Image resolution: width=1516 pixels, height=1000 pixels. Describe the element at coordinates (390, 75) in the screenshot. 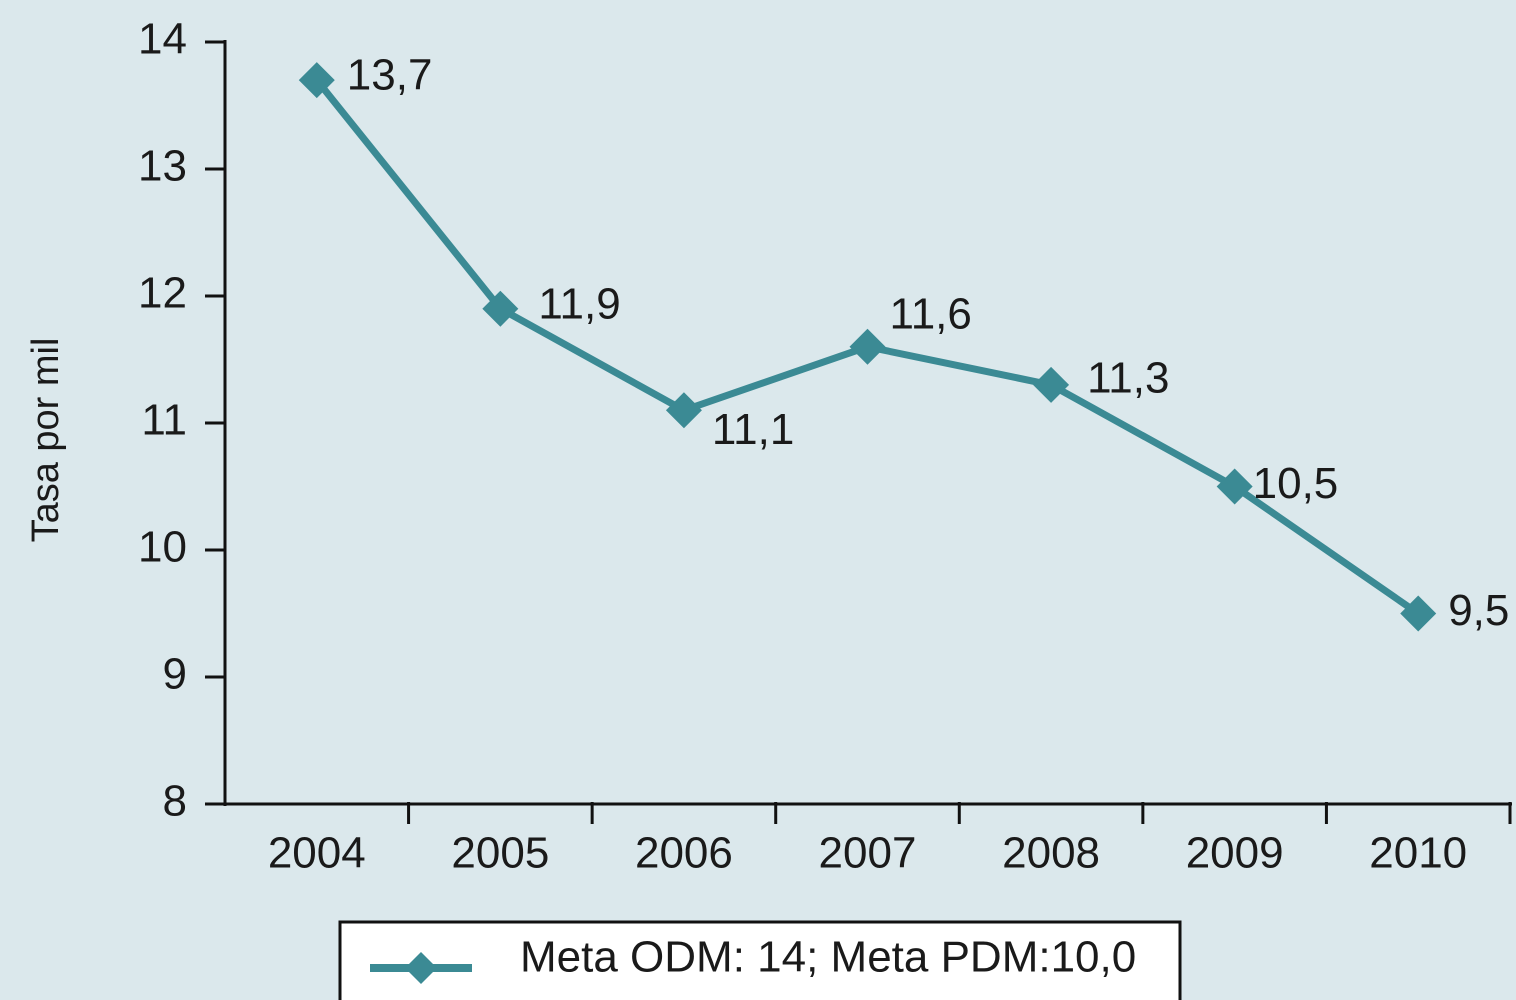

I see `data-label: 13,7` at that location.